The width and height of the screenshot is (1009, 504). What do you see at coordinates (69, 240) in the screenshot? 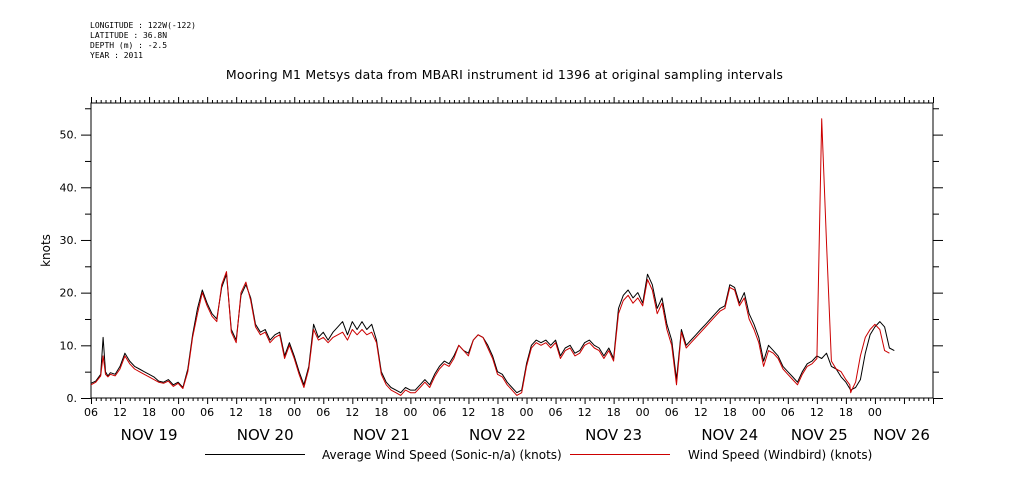
I see `y-tick-label: 30.` at bounding box center [69, 240].